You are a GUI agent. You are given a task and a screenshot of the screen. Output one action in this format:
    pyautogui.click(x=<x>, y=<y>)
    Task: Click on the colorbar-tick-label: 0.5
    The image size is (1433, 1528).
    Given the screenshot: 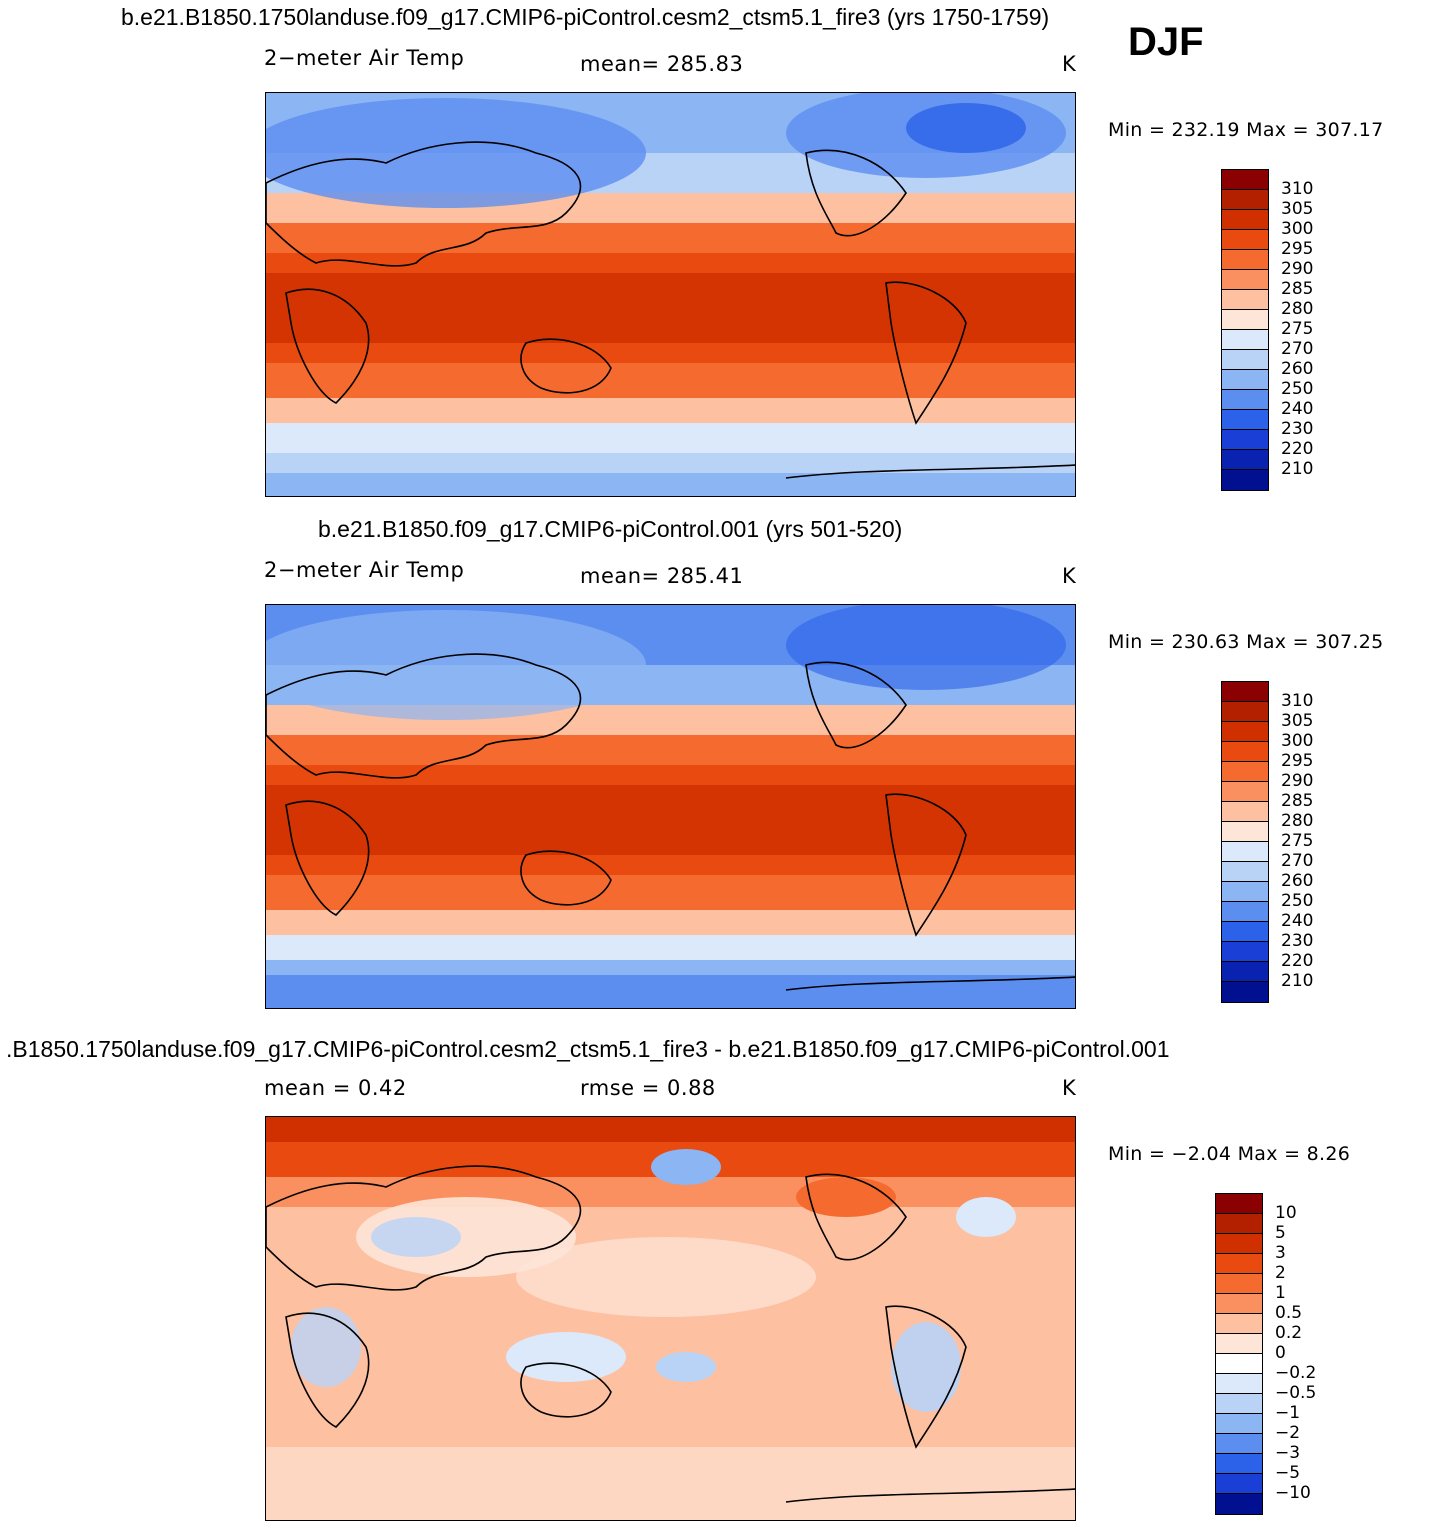 What is the action you would take?
    pyautogui.click(x=1289, y=1313)
    